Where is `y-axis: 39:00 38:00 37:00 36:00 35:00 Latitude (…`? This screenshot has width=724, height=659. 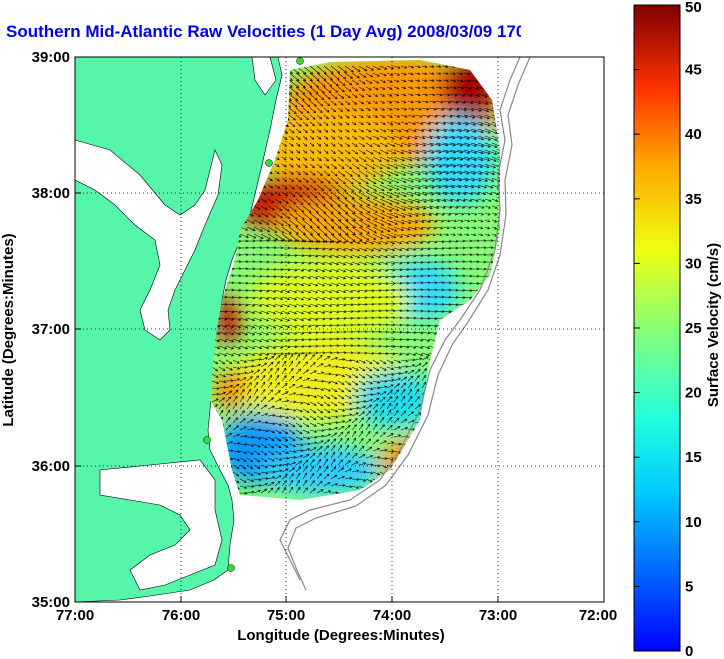
y-axis: 39:00 38:00 37:00 36:00 35:00 Latitude (… is located at coordinates (40, 330).